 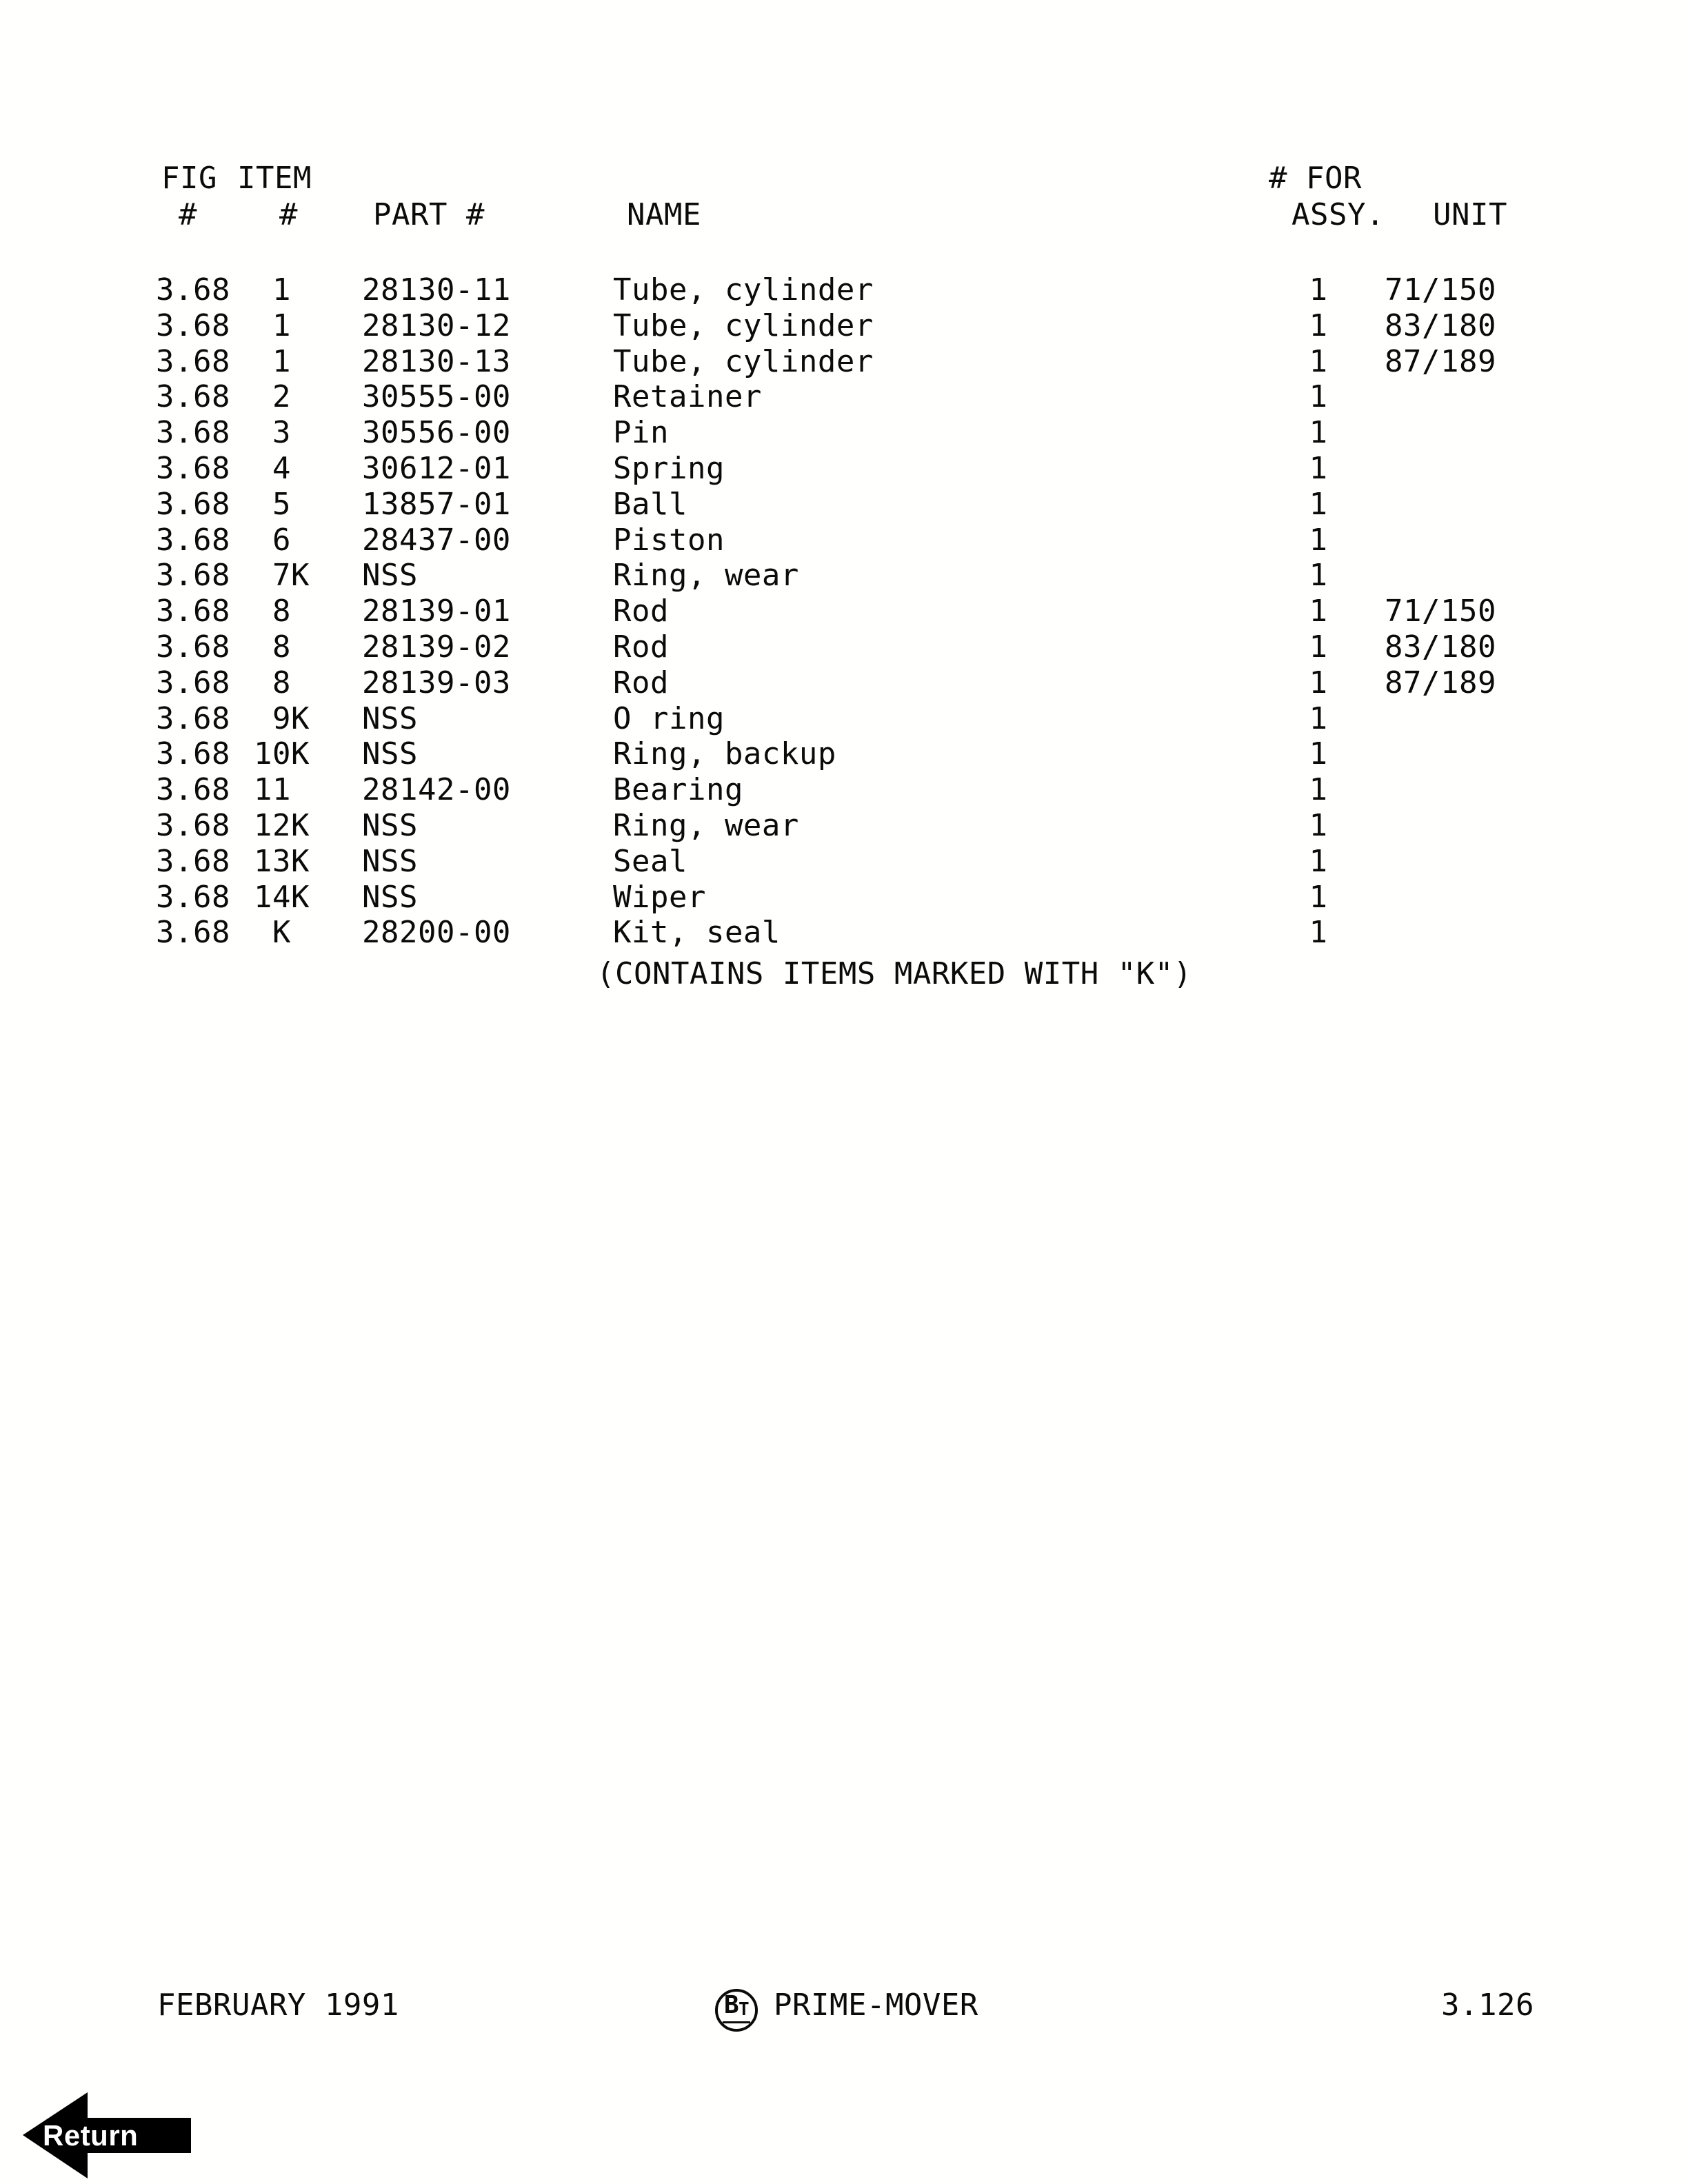 What do you see at coordinates (436, 611) in the screenshot?
I see `cell-part-number: 28139-01` at bounding box center [436, 611].